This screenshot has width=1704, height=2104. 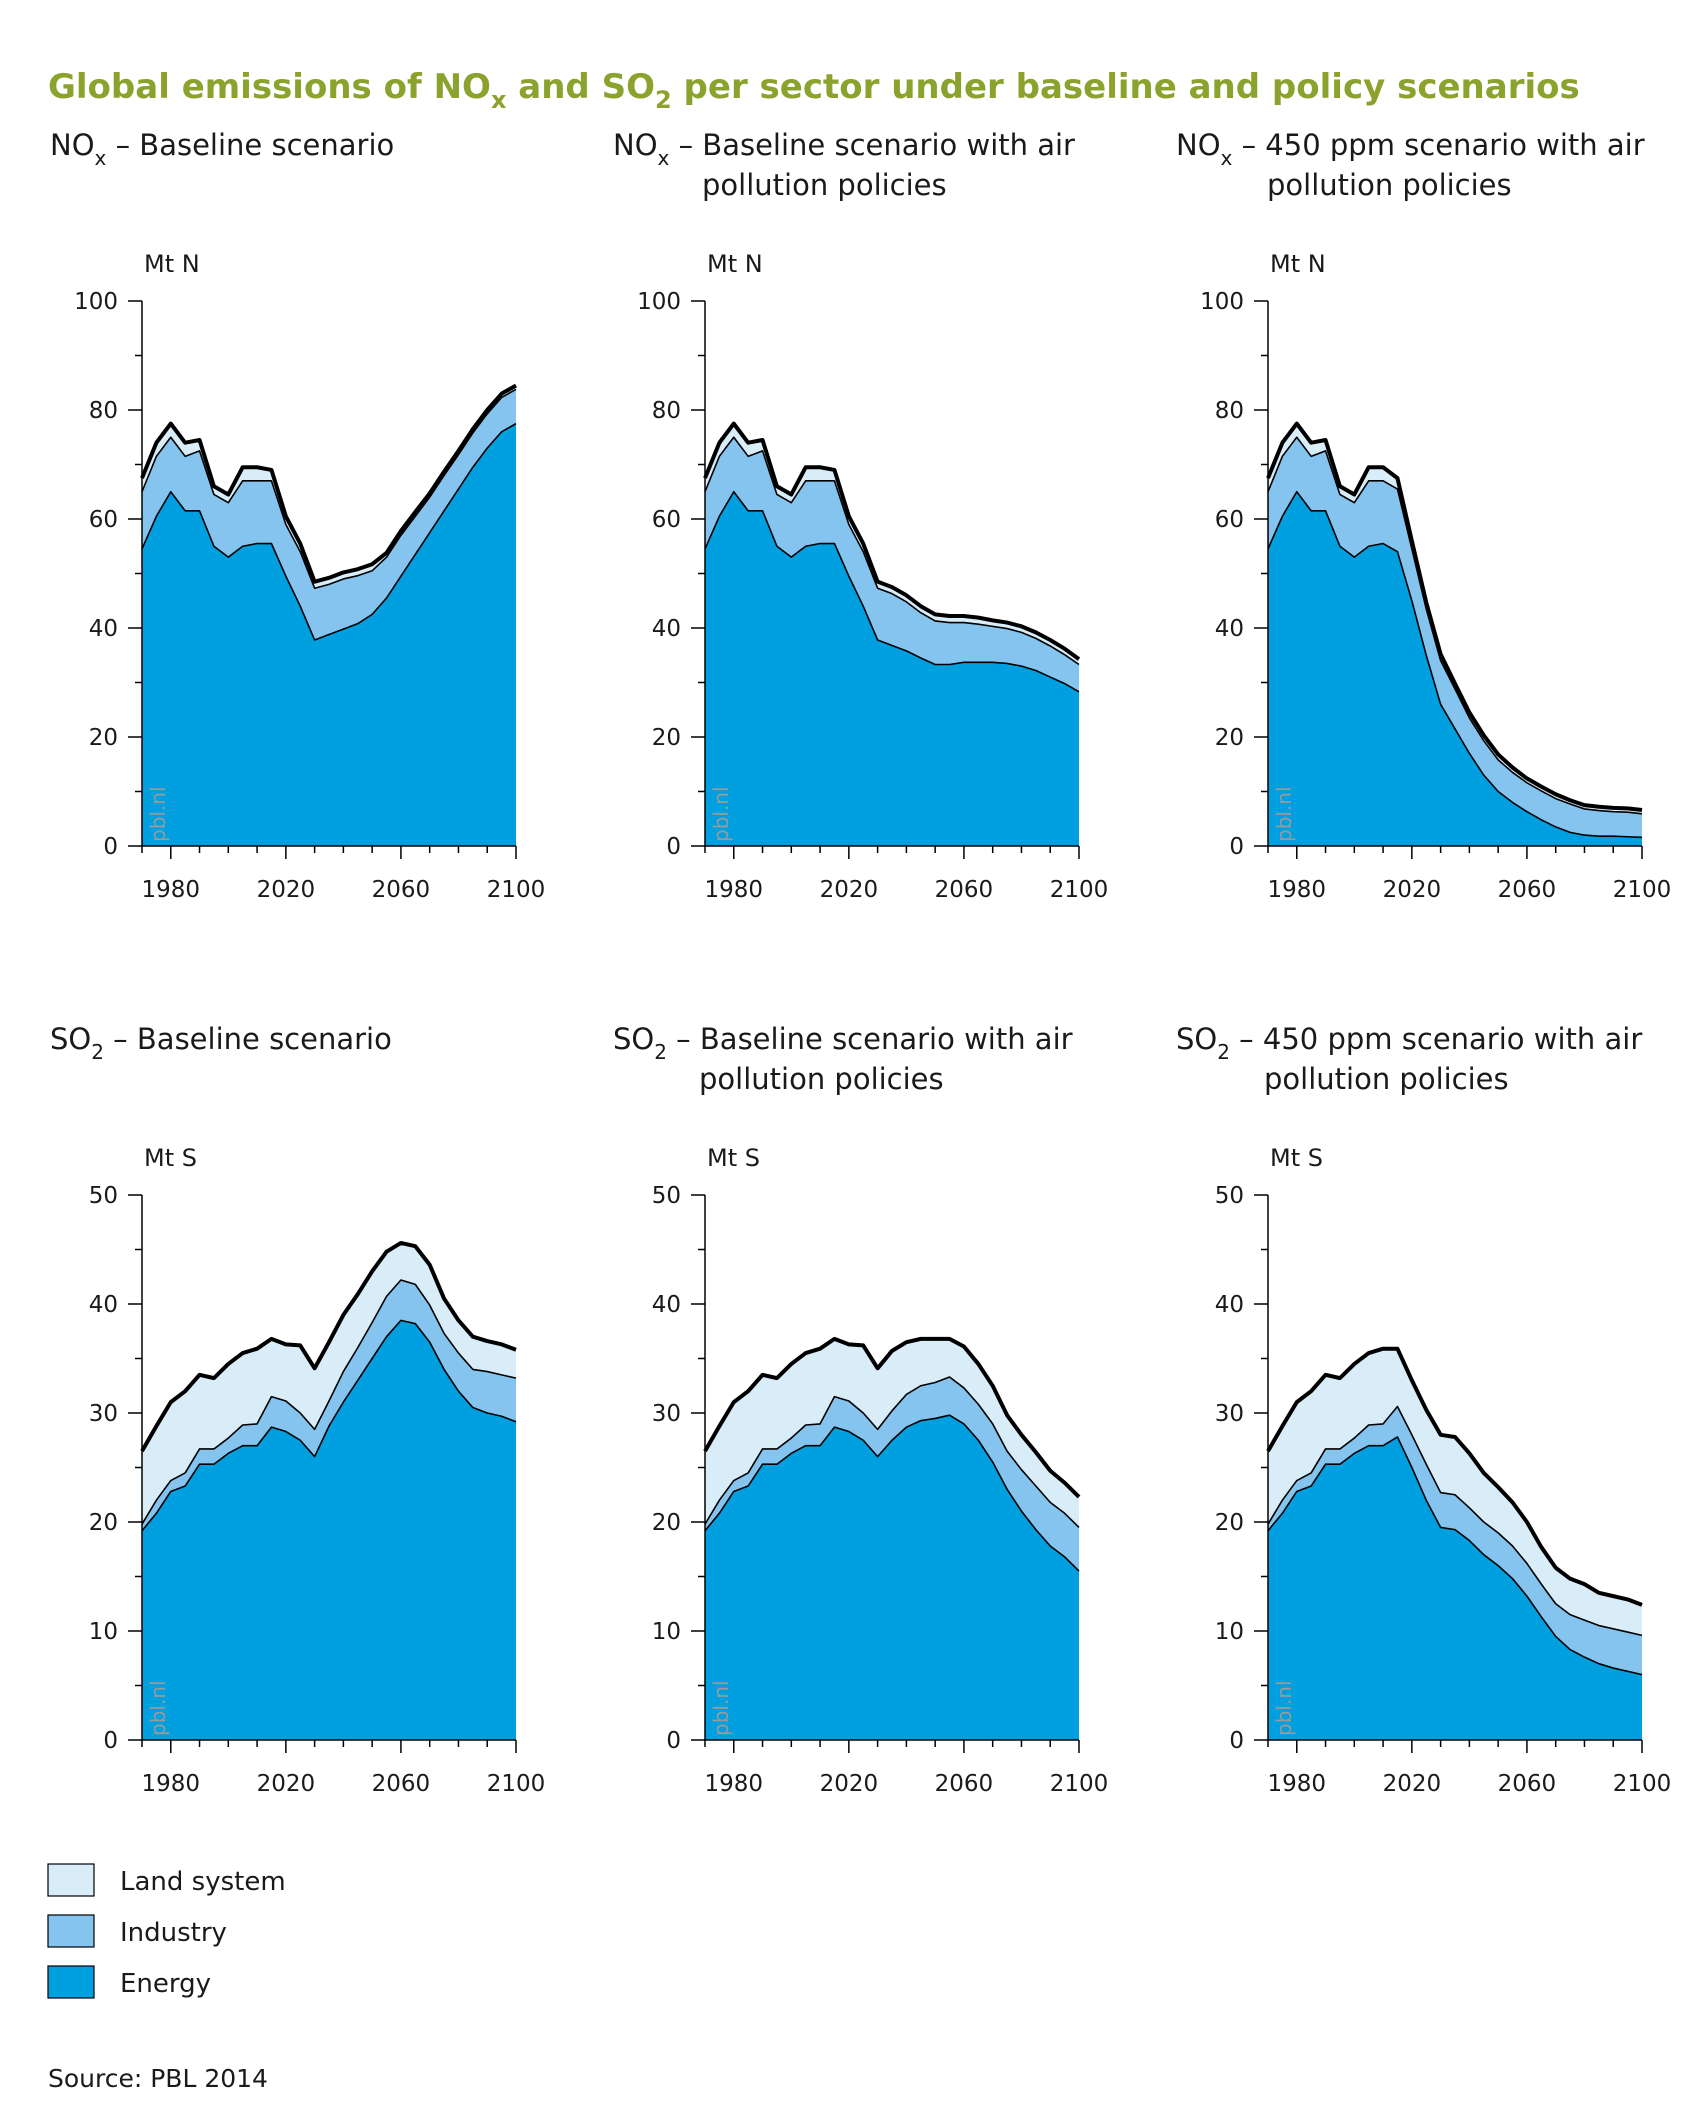 I want to click on figure-title-text: and SO, so click(x=580, y=87).